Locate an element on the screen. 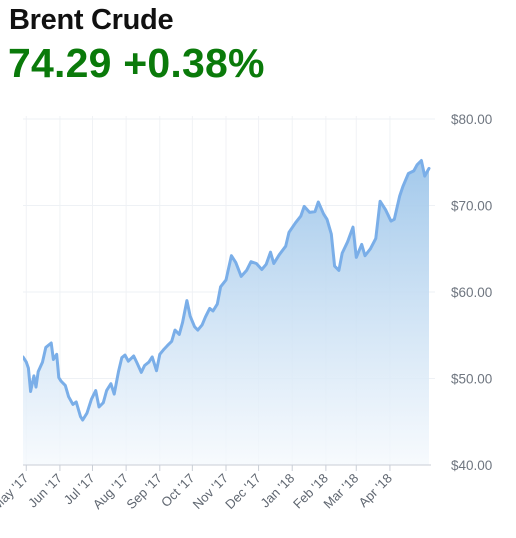  price-value: 74.29 is located at coordinates (60, 63).